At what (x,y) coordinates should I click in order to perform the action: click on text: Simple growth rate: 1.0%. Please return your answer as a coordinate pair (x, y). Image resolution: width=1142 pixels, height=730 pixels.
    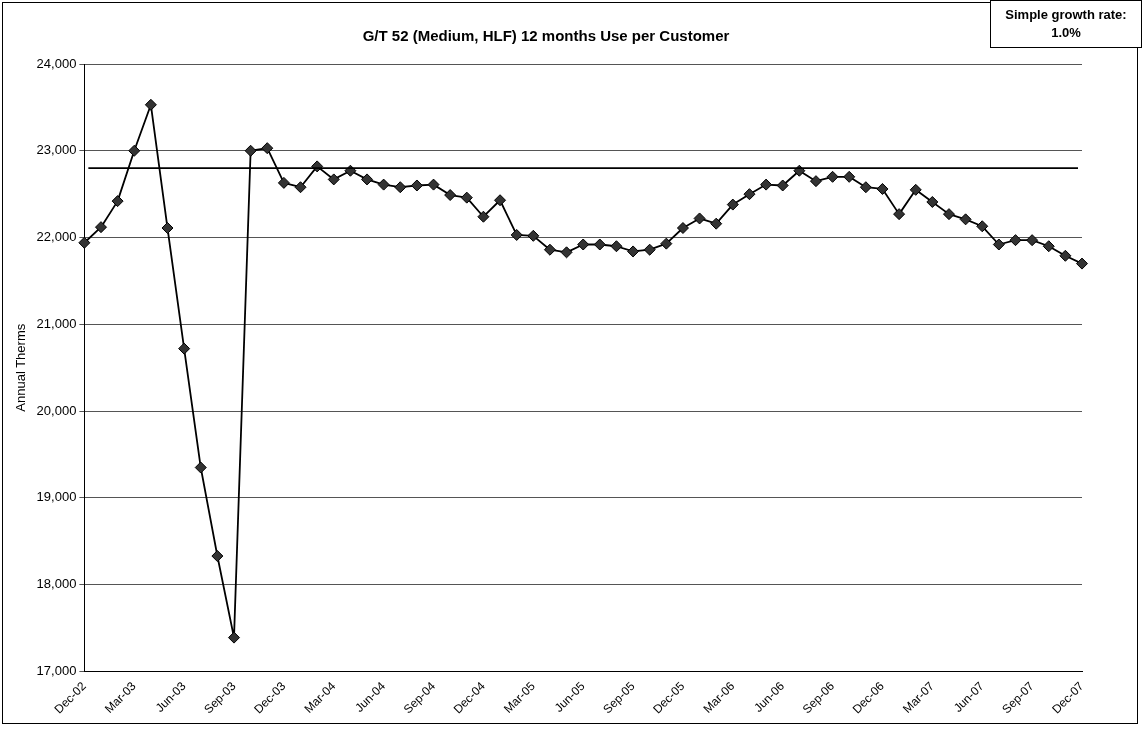
    Looking at the image, I should click on (1066, 24).